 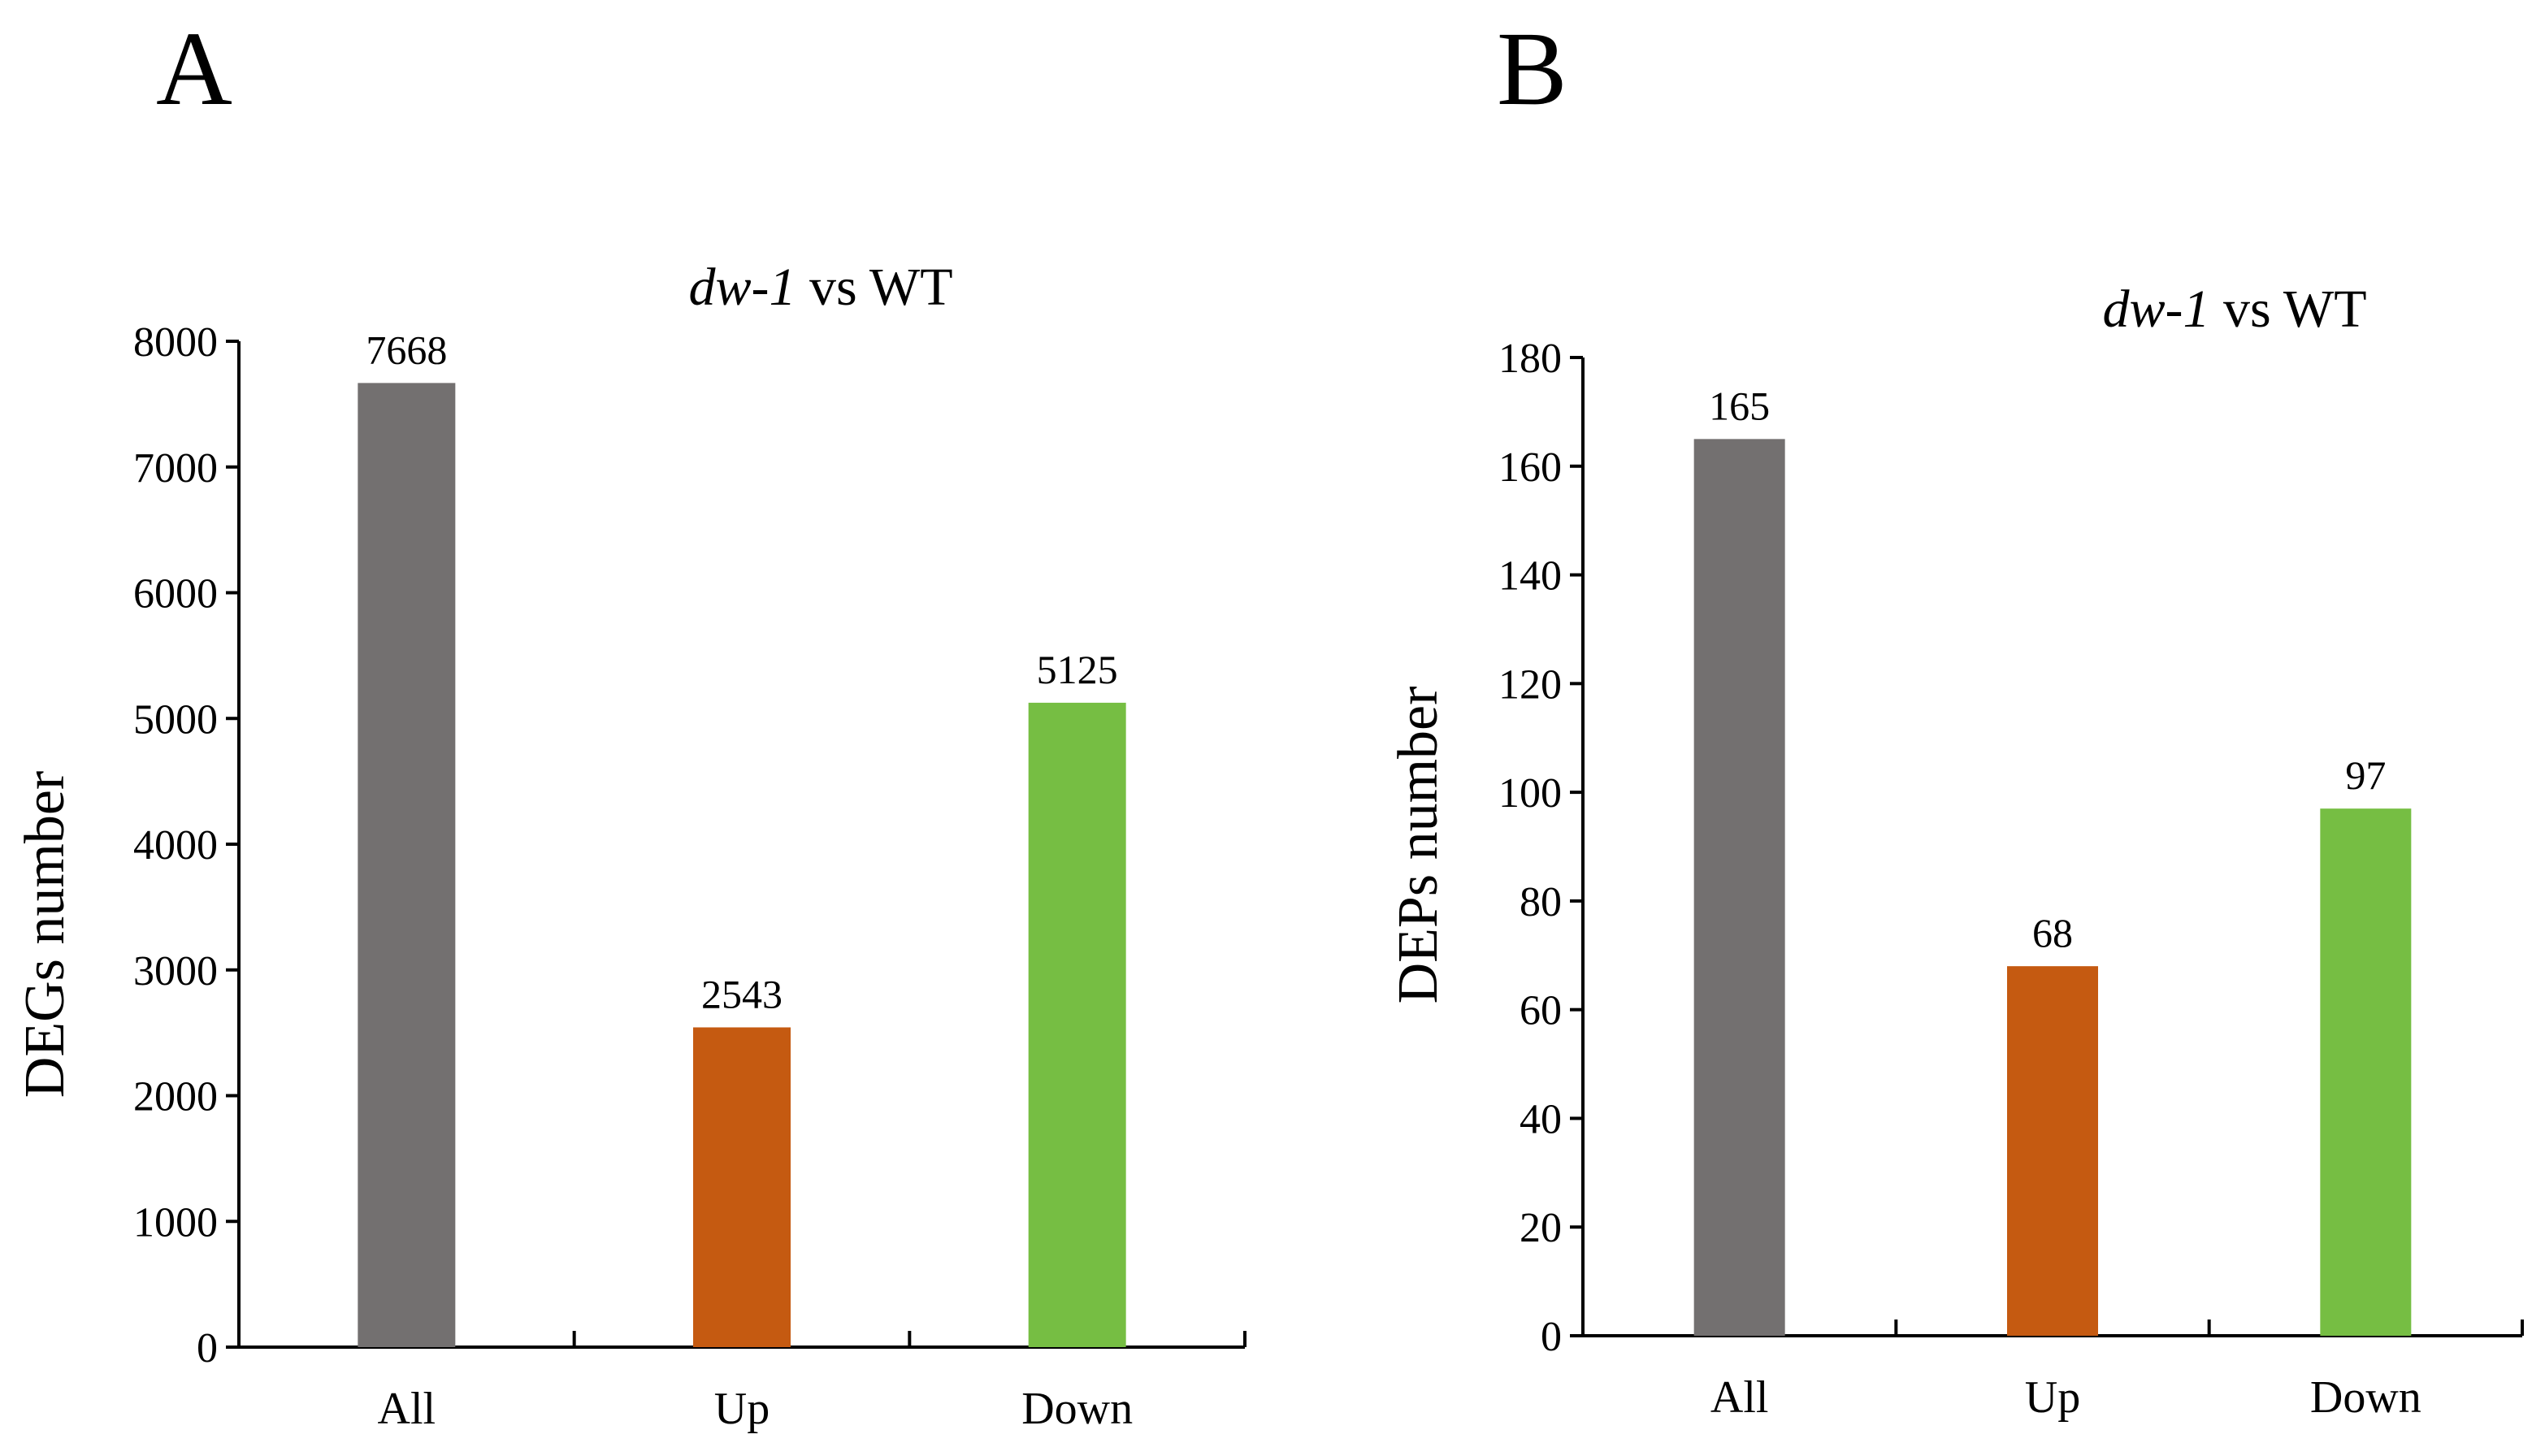 I want to click on y-tick-label: 160, so click(x=1530, y=468).